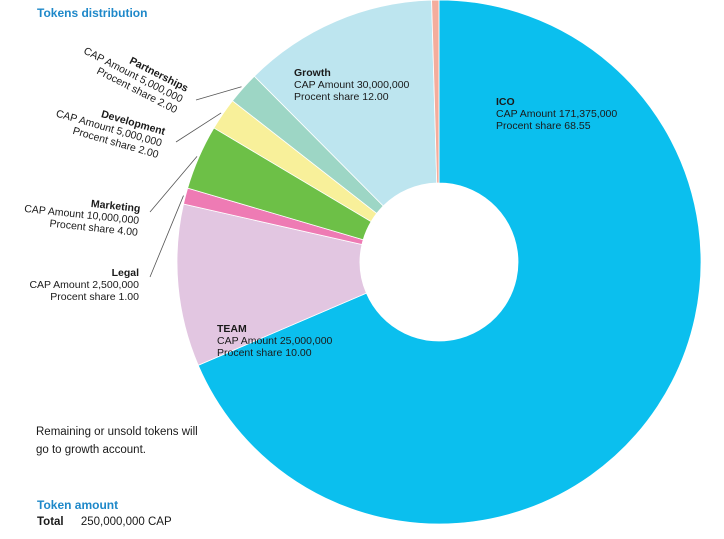  What do you see at coordinates (271, 284) in the screenshot?
I see `slice-team` at bounding box center [271, 284].